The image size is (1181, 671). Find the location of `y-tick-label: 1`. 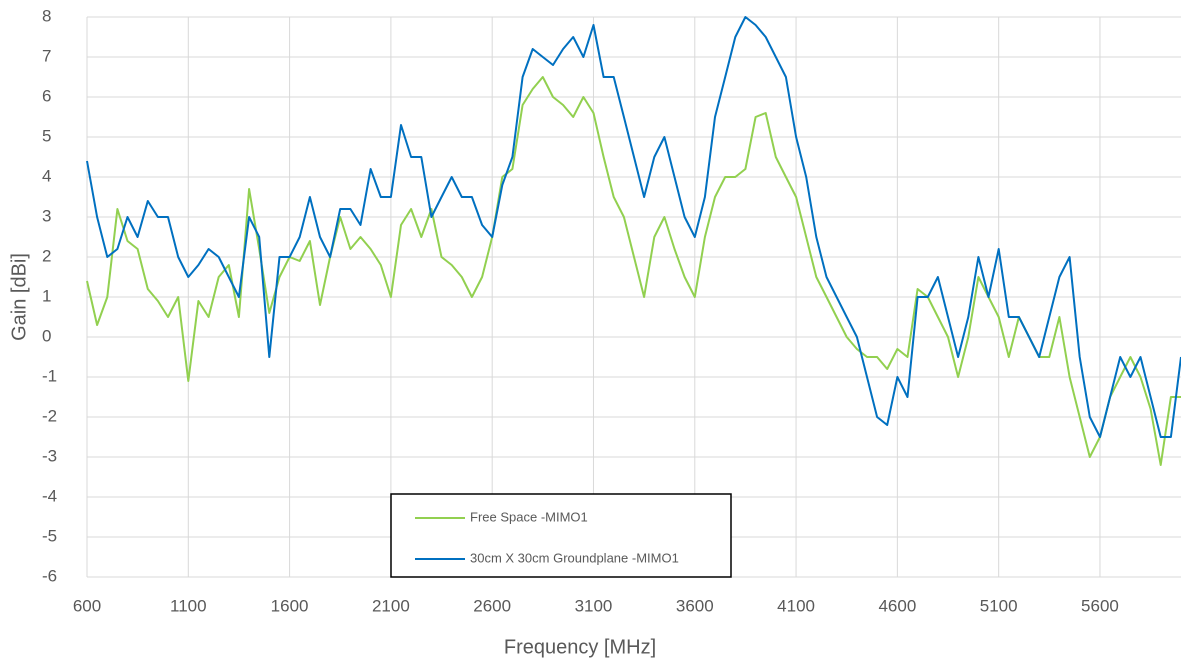

y-tick-label: 1 is located at coordinates (46, 295).